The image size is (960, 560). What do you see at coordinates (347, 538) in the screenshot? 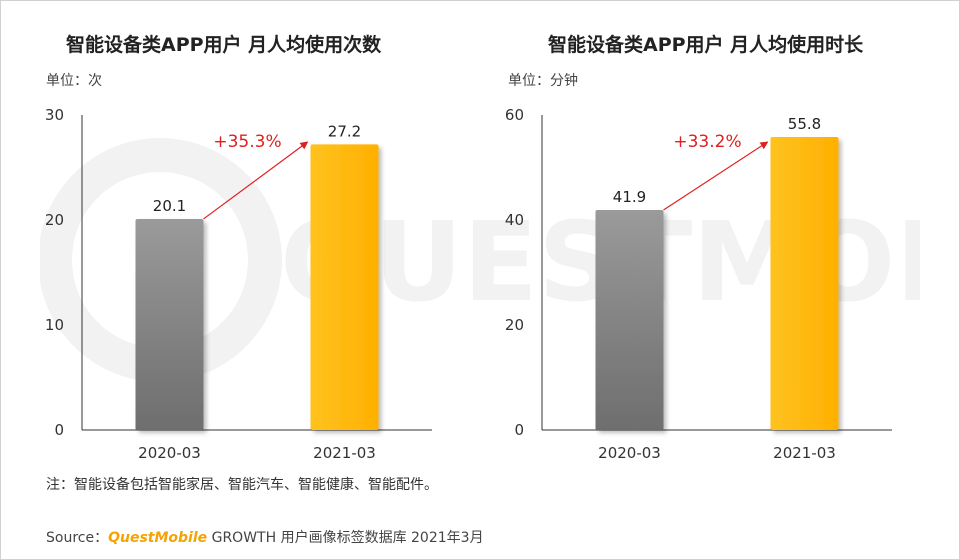
I see `source-suffix: GROWTH 用户画像标签数据库 2021年3月` at bounding box center [347, 538].